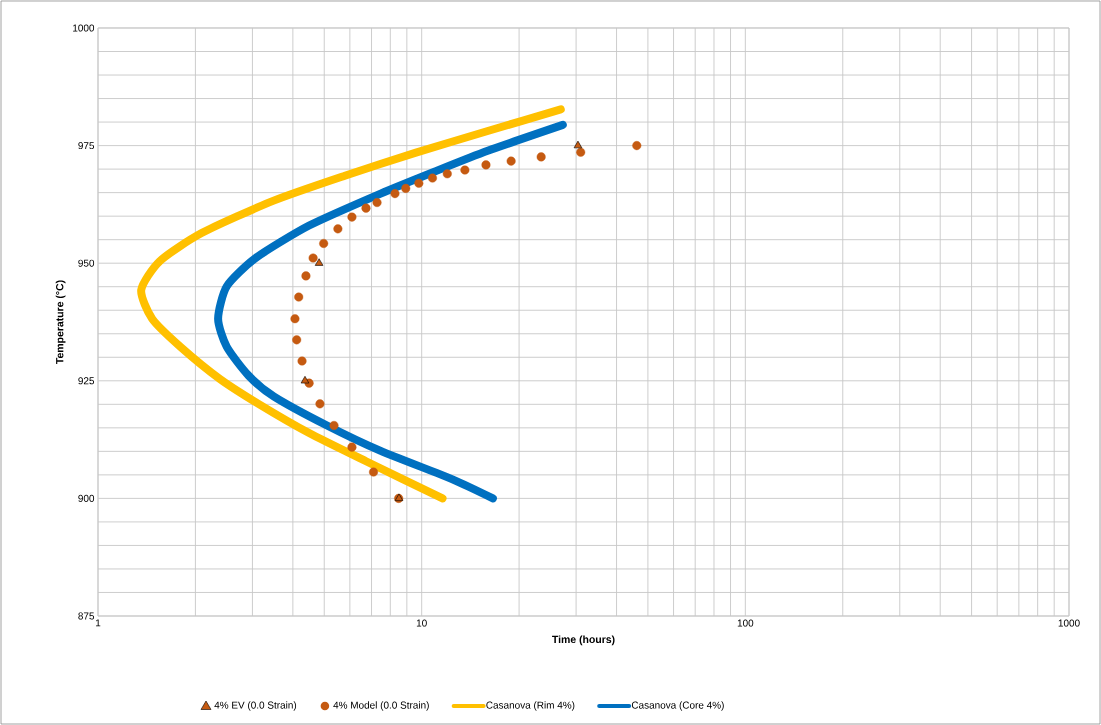  I want to click on y-tick-label: 875, so click(86, 616).